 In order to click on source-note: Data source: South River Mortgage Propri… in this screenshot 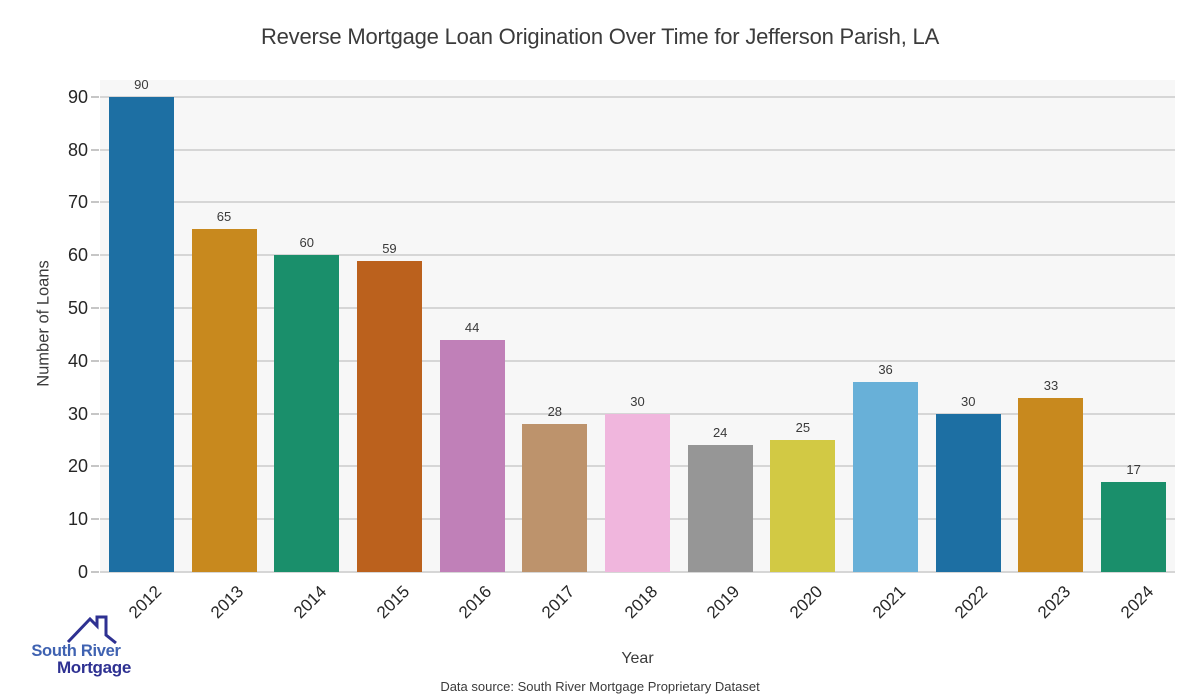, I will do `click(600, 686)`.